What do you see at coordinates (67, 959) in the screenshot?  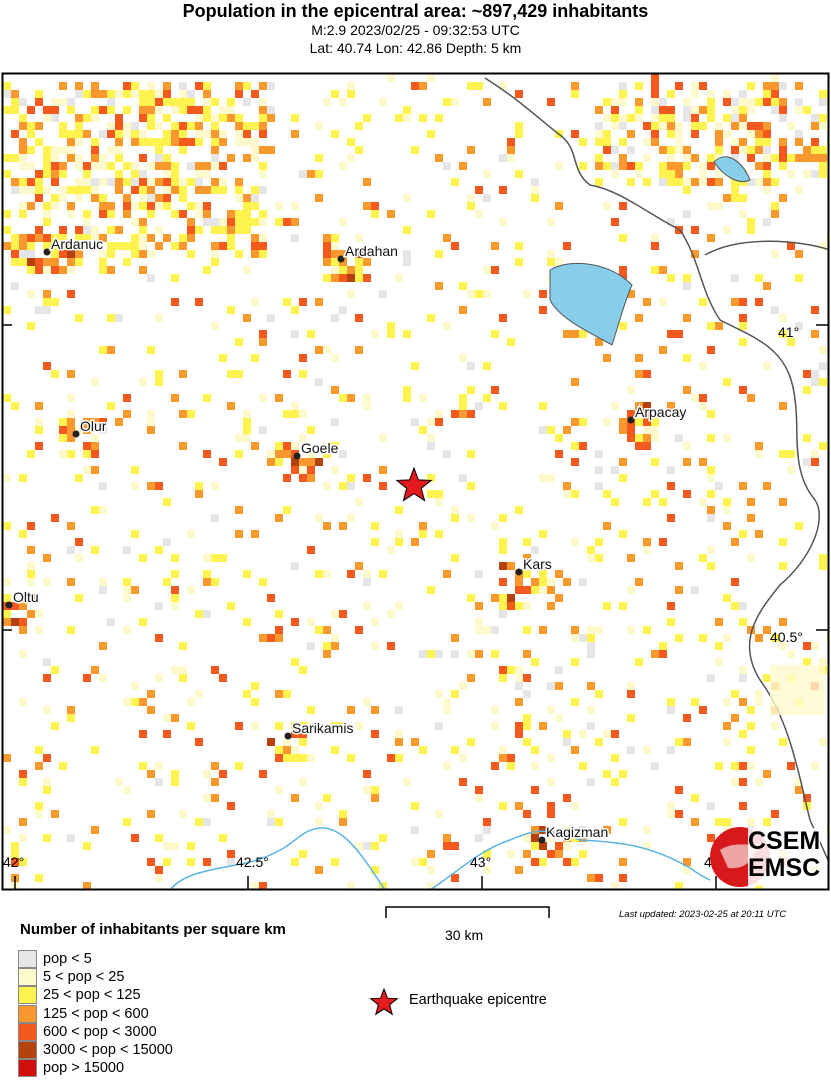 I see `legend-label: pop < 5` at bounding box center [67, 959].